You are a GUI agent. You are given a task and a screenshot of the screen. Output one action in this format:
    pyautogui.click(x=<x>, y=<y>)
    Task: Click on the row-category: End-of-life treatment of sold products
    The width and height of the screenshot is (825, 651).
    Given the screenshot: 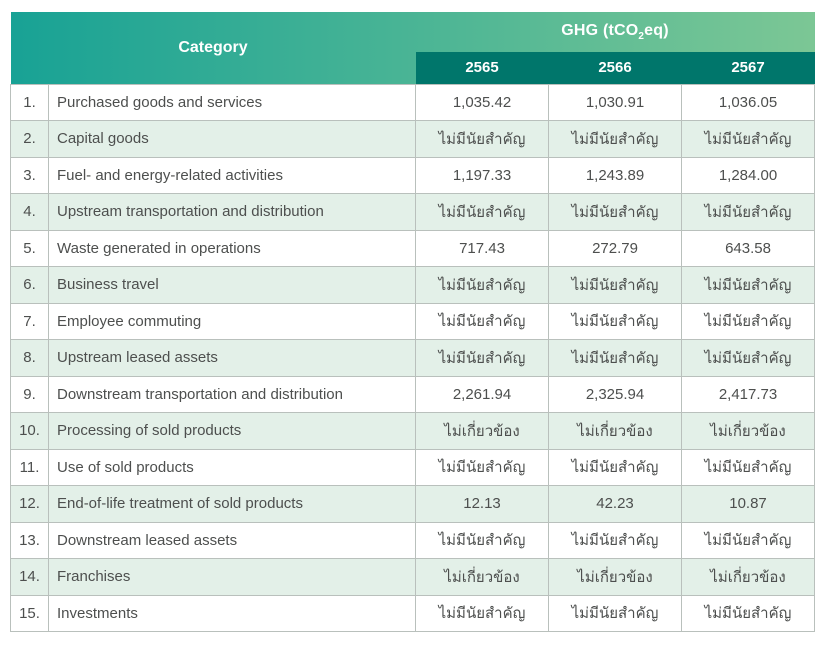 What is the action you would take?
    pyautogui.click(x=232, y=504)
    